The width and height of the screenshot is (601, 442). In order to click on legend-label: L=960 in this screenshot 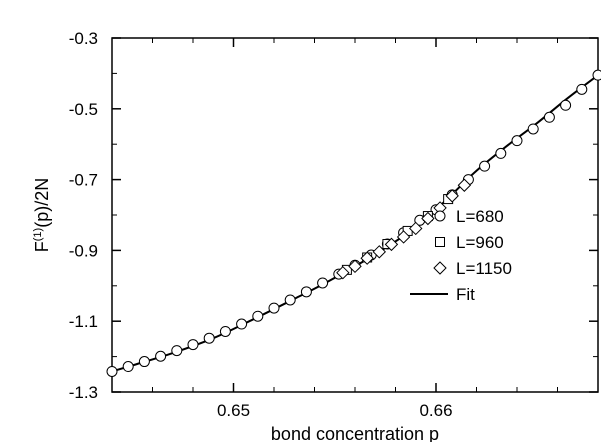, I will do `click(480, 242)`.